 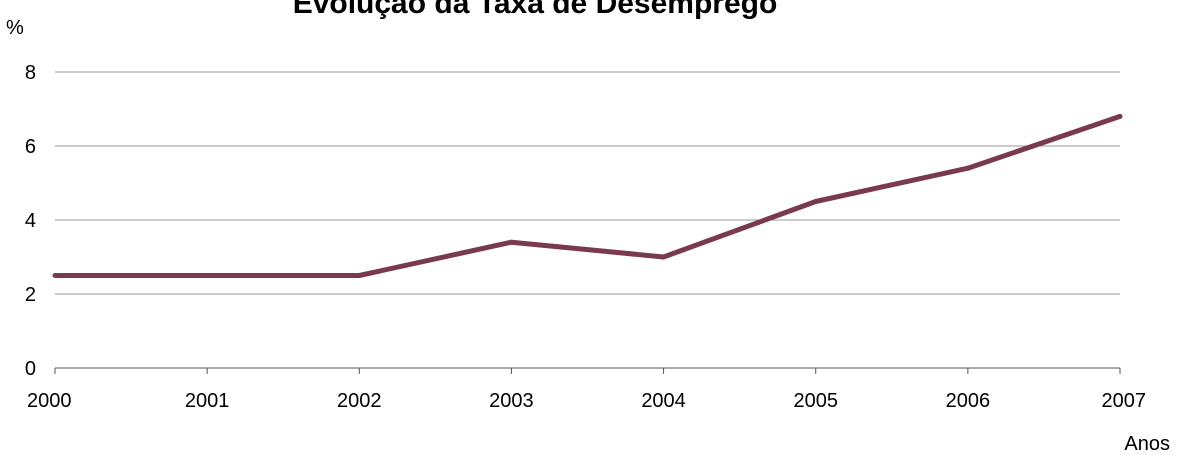 I want to click on y-tick-labels: 0 2 4 6 8, so click(x=30, y=221).